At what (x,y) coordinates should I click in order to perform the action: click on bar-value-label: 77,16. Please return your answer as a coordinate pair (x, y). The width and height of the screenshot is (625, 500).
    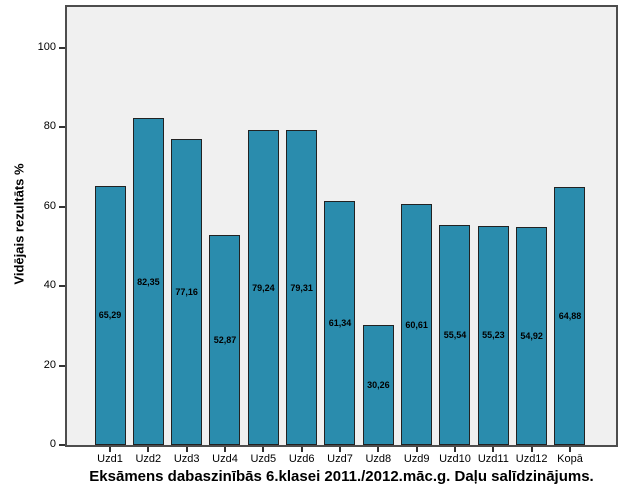
    Looking at the image, I should click on (186, 291).